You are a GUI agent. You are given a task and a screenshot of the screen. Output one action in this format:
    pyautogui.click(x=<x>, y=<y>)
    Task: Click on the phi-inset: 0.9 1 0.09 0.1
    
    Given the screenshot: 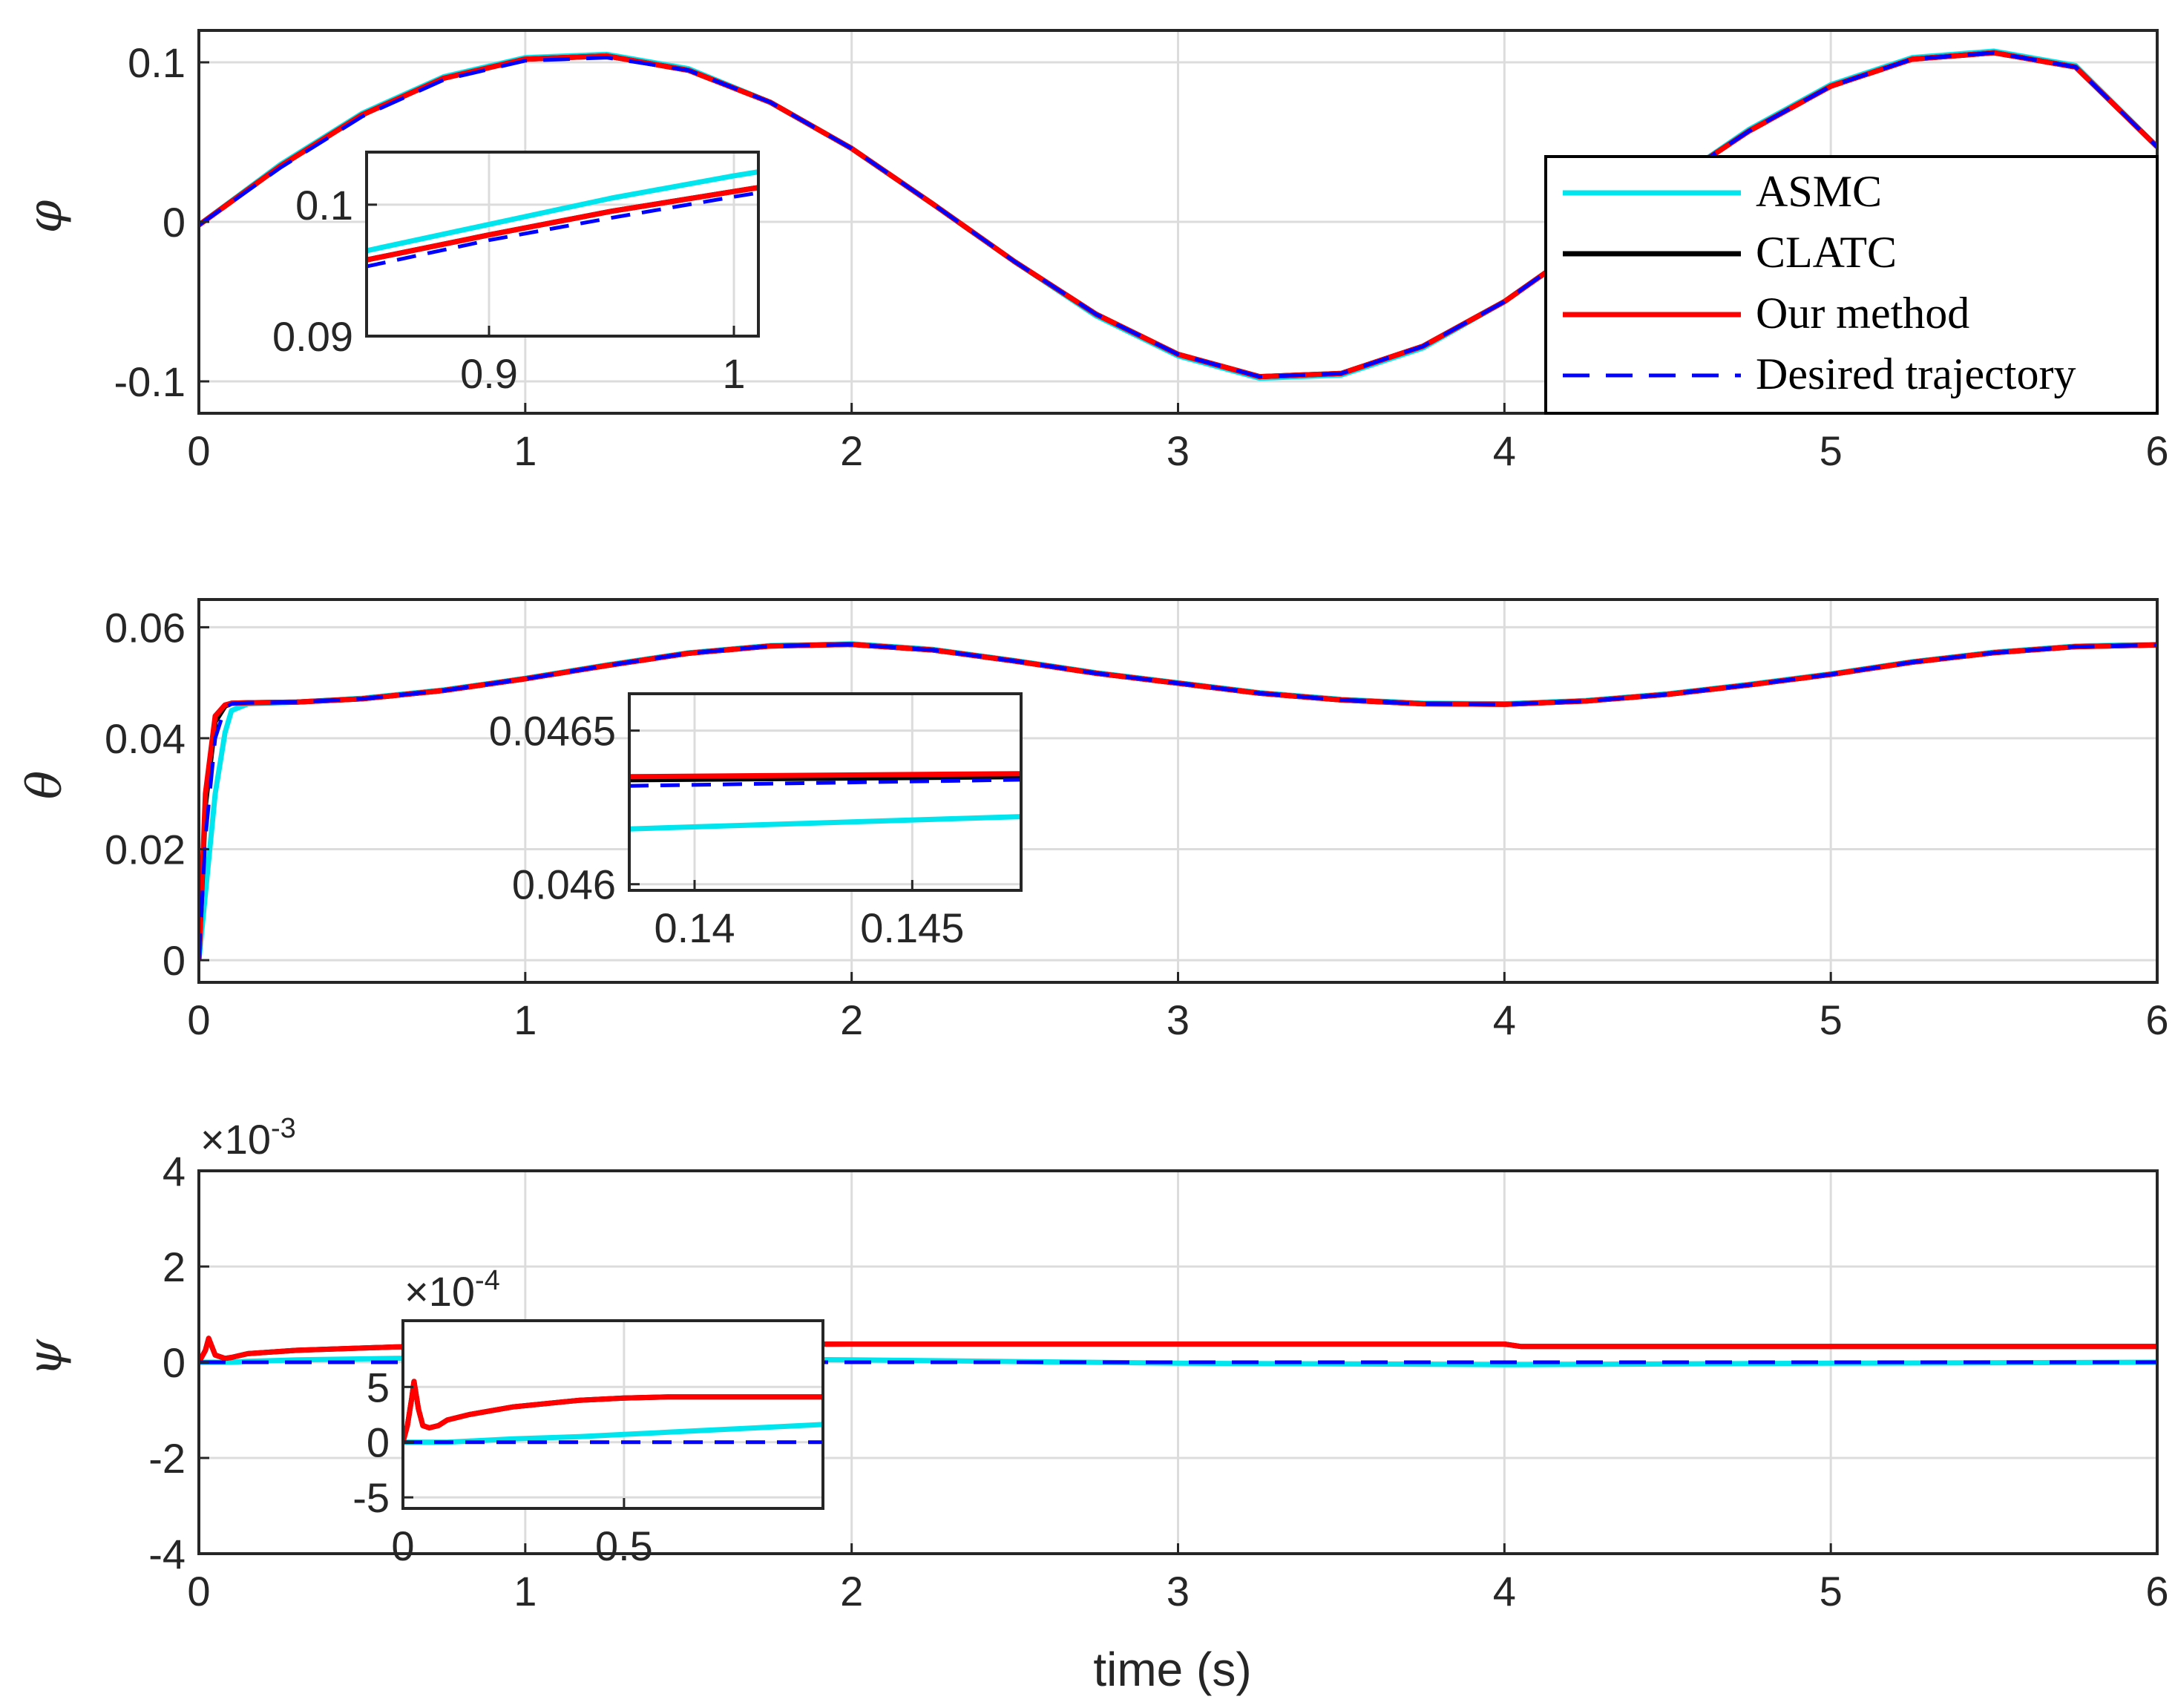 What is the action you would take?
    pyautogui.click(x=516, y=274)
    